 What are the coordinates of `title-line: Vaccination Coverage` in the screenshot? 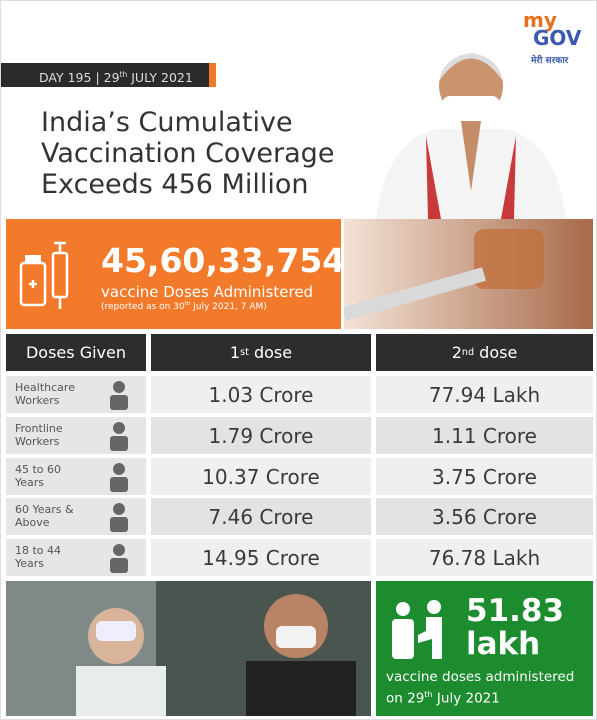 It's located at (188, 153).